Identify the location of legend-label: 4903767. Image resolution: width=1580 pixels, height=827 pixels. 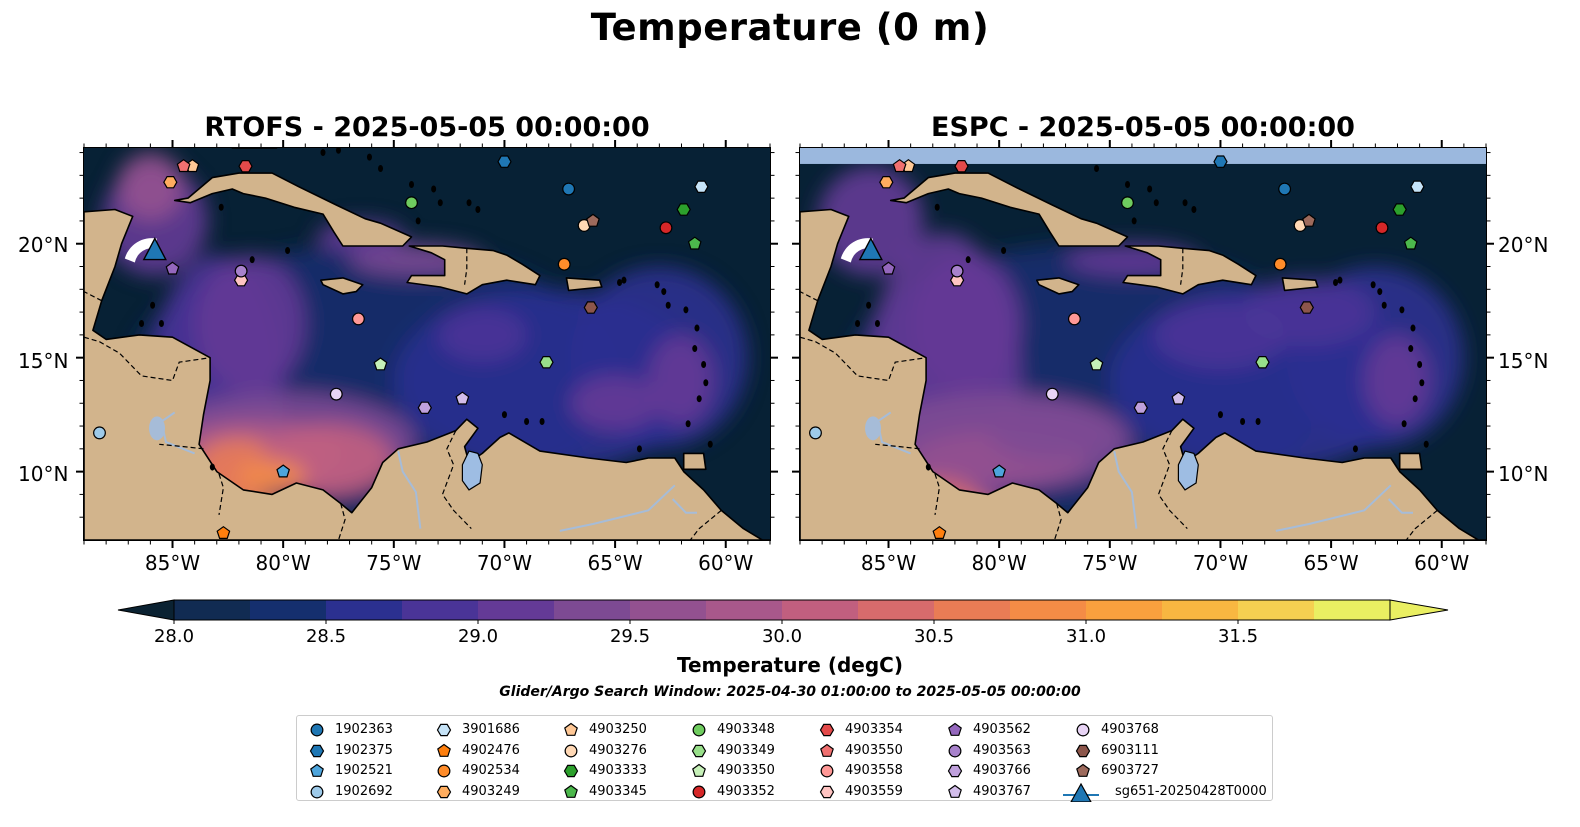
(1002, 791).